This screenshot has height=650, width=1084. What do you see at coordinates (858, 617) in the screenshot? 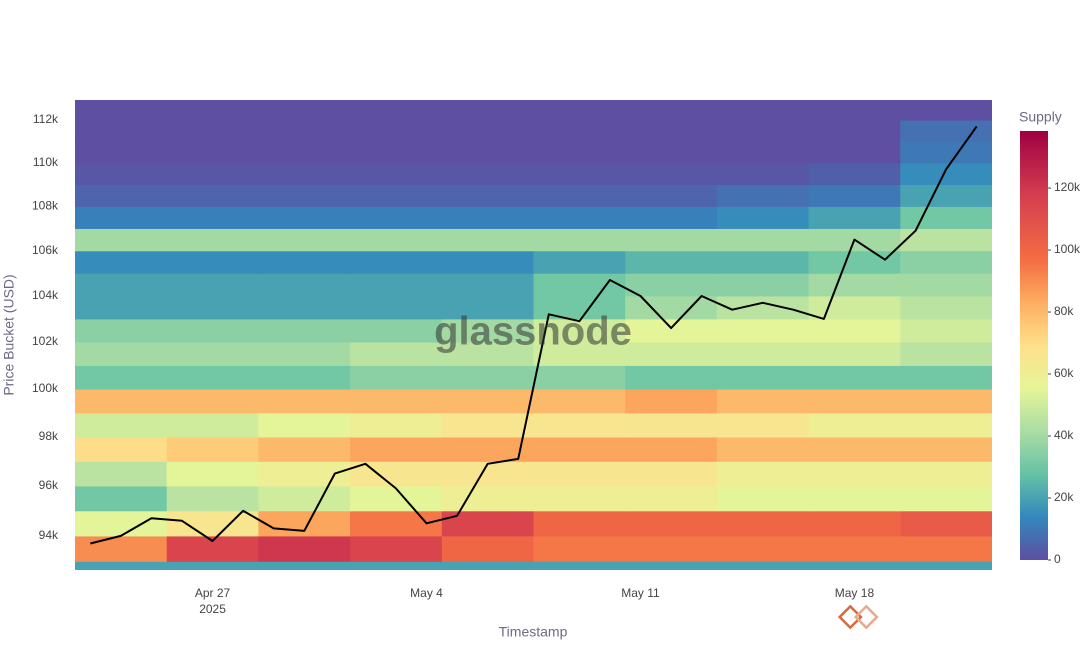
I see `logo` at bounding box center [858, 617].